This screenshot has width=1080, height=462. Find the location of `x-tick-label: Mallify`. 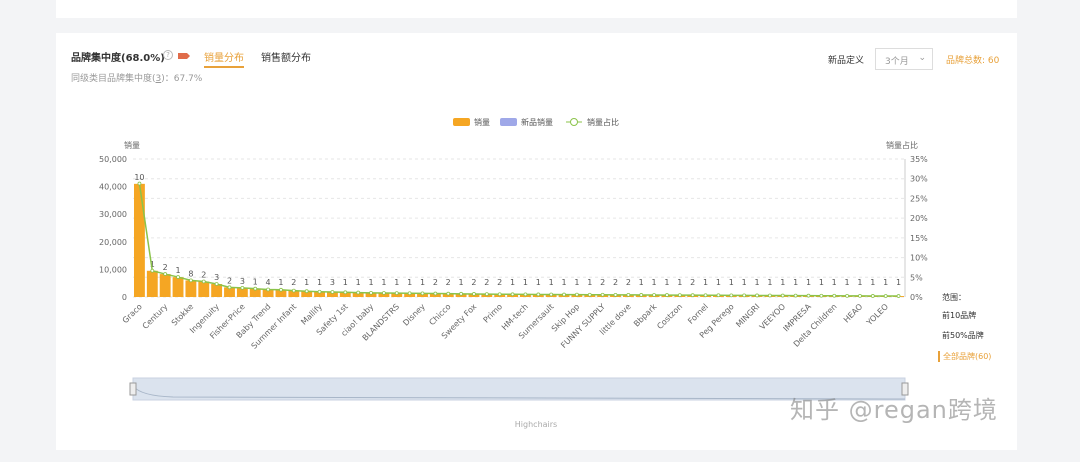

x-tick-label: Mallify is located at coordinates (311, 314).